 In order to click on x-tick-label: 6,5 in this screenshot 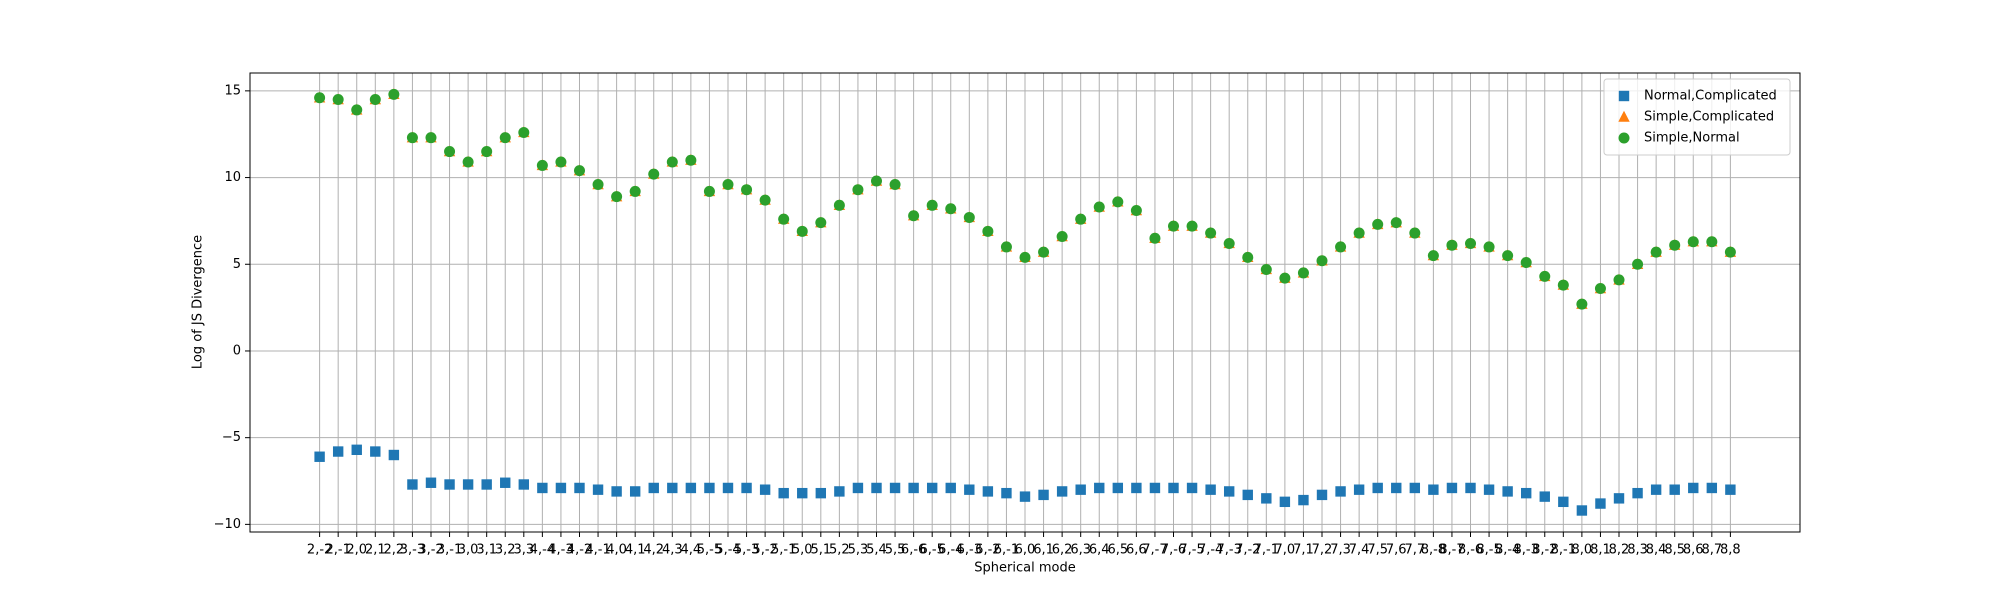, I will do `click(1117, 550)`.